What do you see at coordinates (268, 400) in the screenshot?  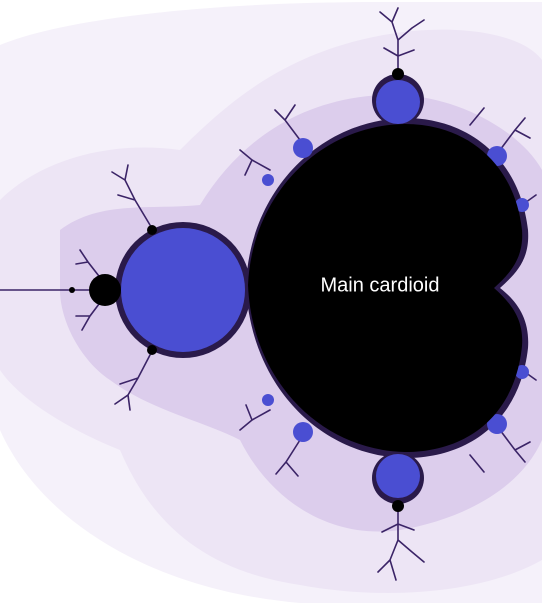 I see `small-bulb-left-lower` at bounding box center [268, 400].